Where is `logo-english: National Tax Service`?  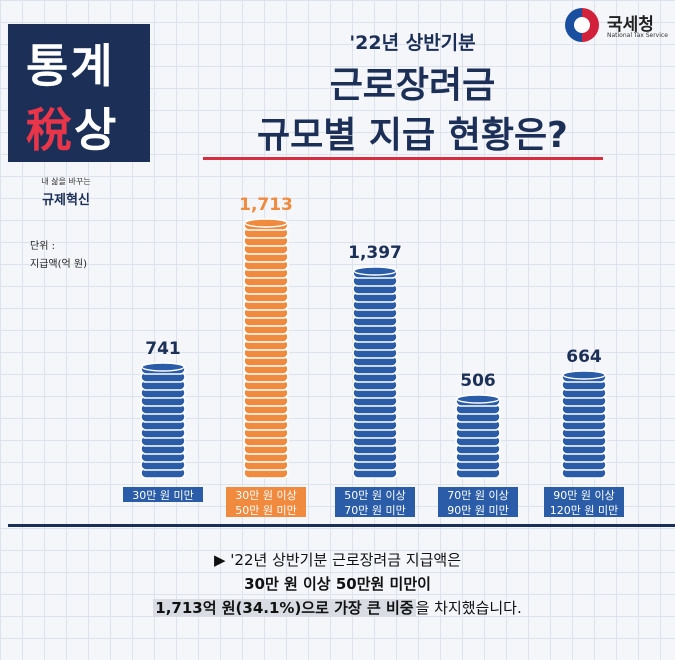 logo-english: National Tax Service is located at coordinates (637, 35).